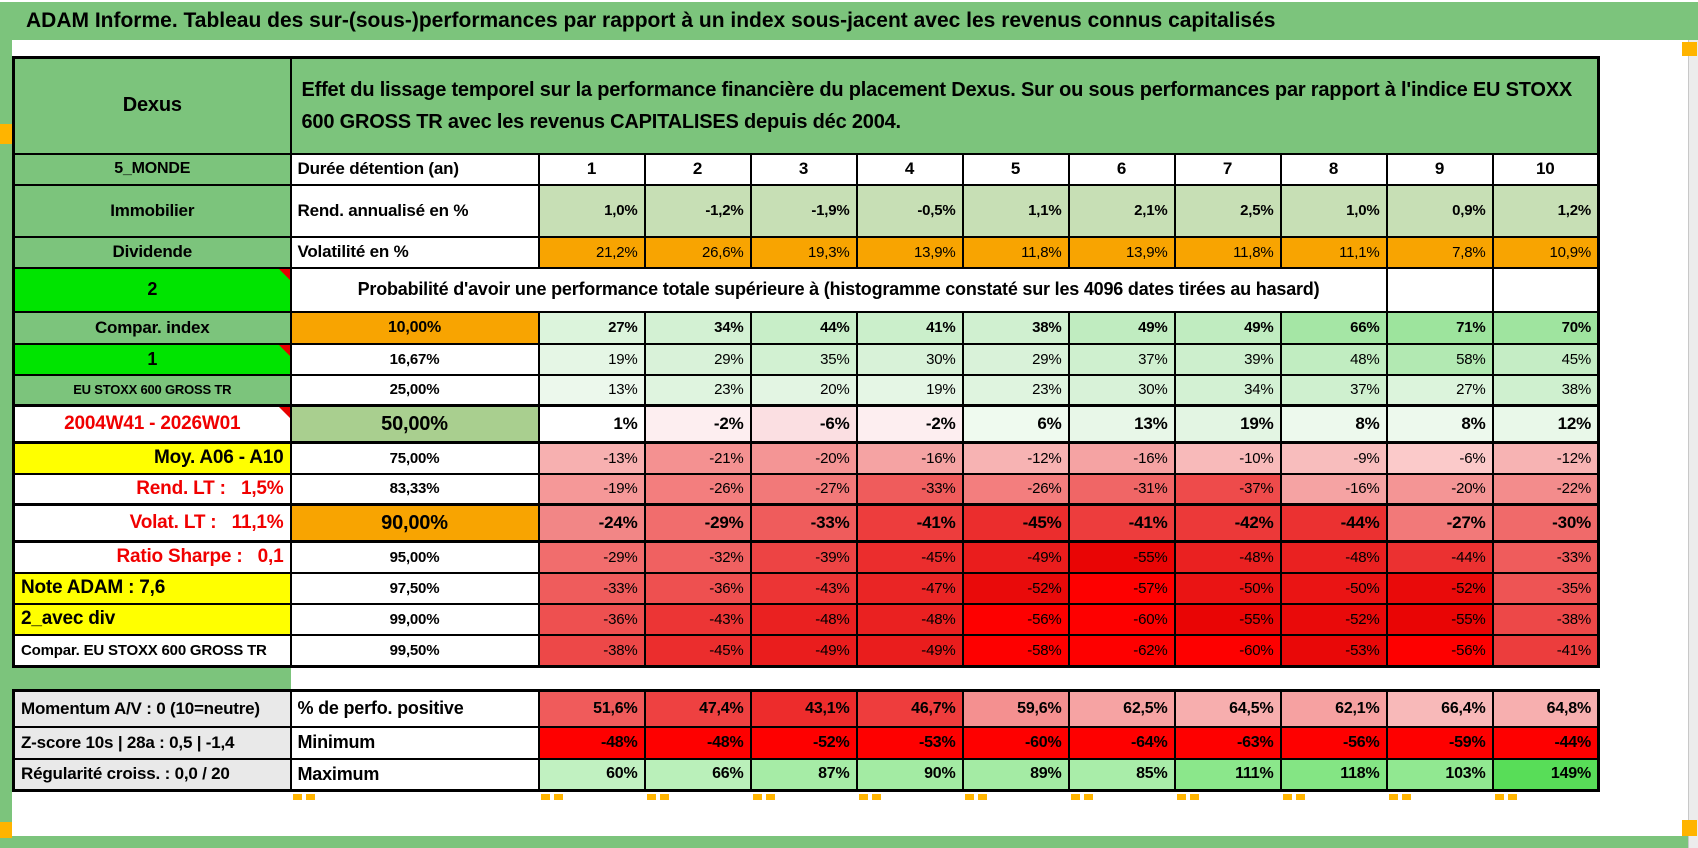 The height and width of the screenshot is (848, 1698). I want to click on value-cell: -26%, so click(697, 489).